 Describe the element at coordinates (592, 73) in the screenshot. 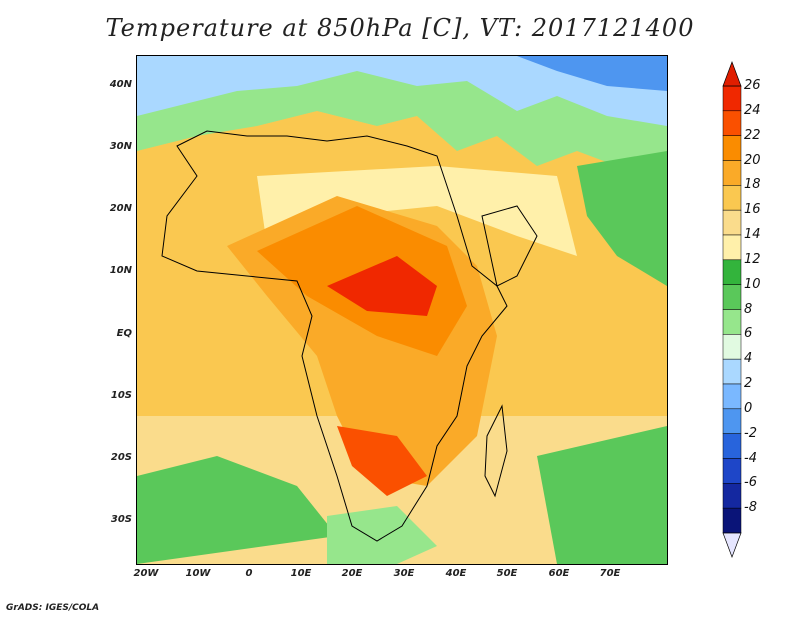

I see `field-northeast-cold` at that location.